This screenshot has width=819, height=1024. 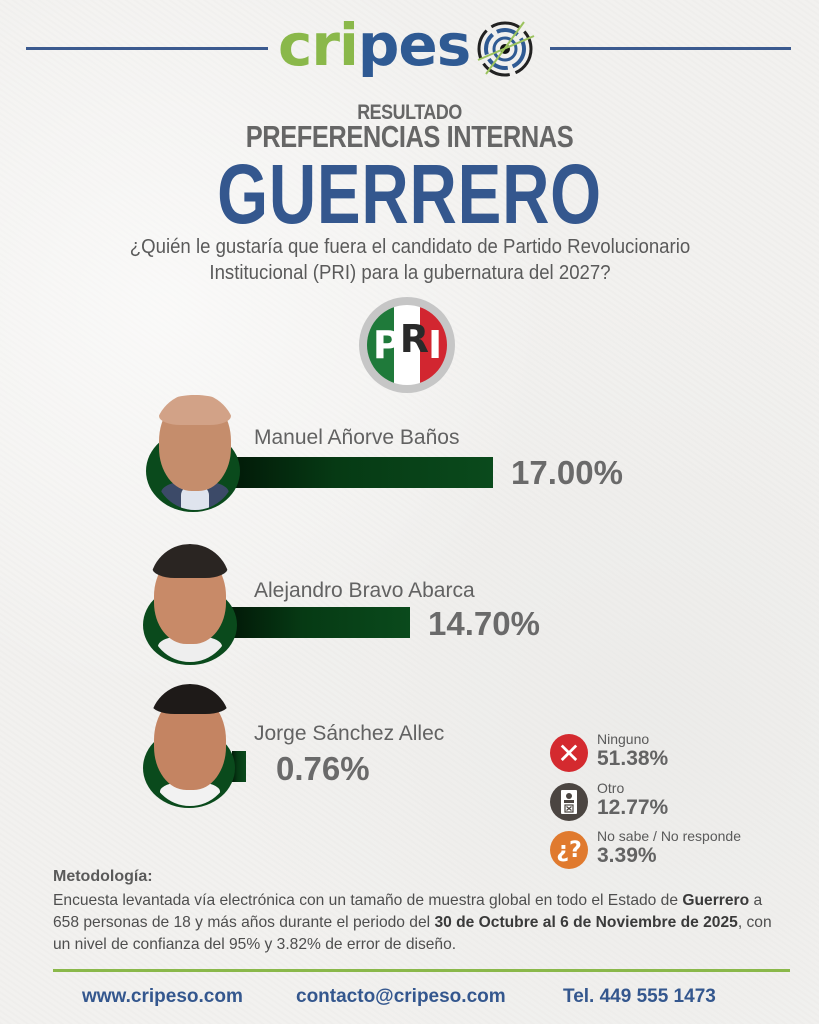 I want to click on subtitle: PREFERENCIAS INTERNAS, so click(x=409, y=136).